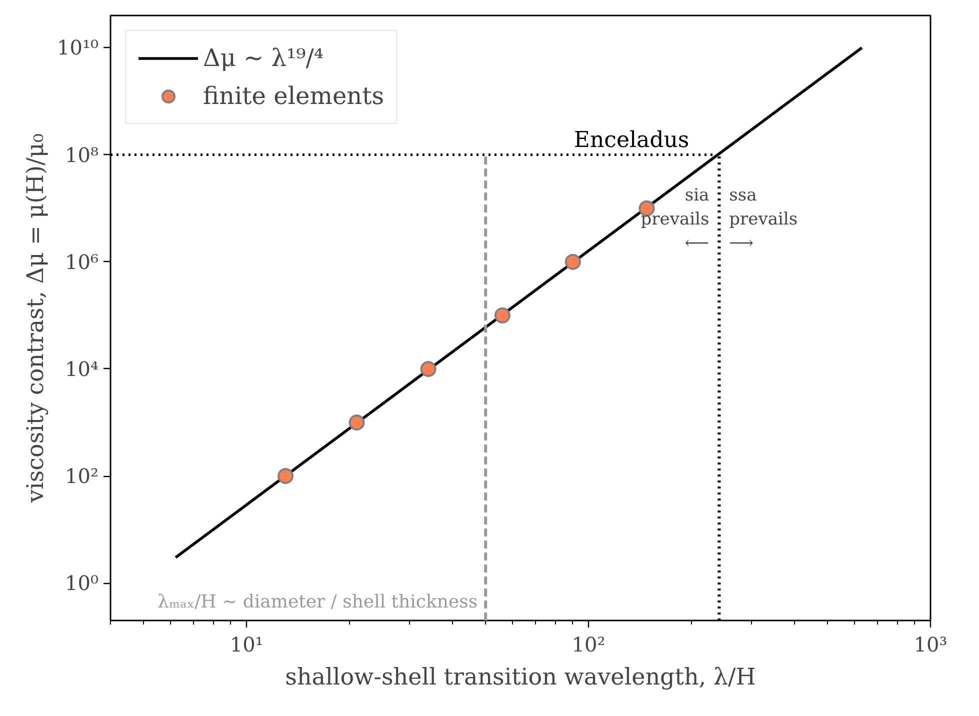  I want to click on x-axis-title: shallow-shell transition wavelength, λ/H, so click(520, 677).